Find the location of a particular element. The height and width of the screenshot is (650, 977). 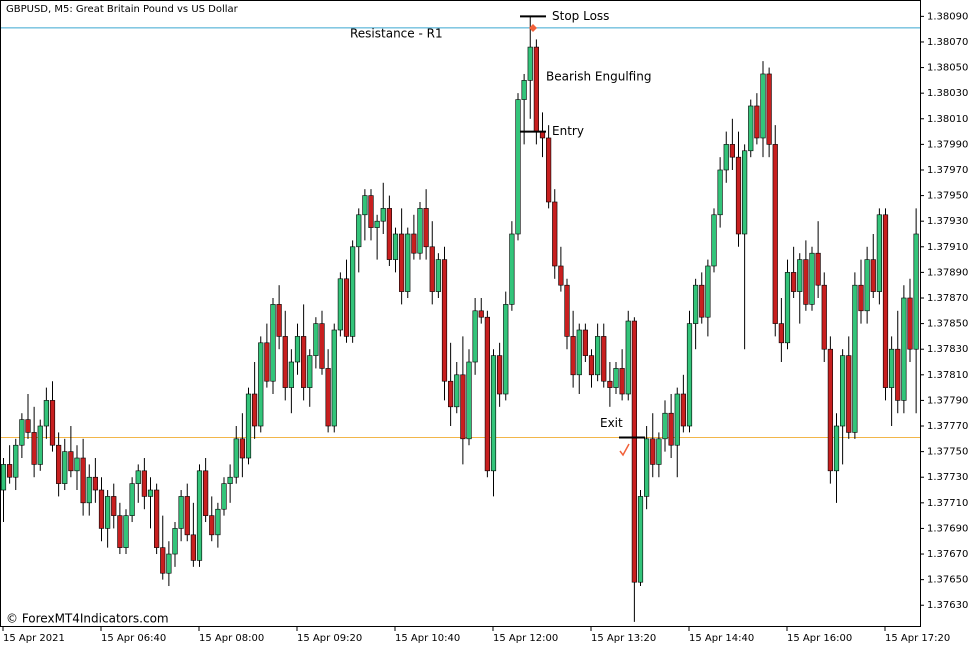

y-tick-label: 1.37750 is located at coordinates (947, 452).